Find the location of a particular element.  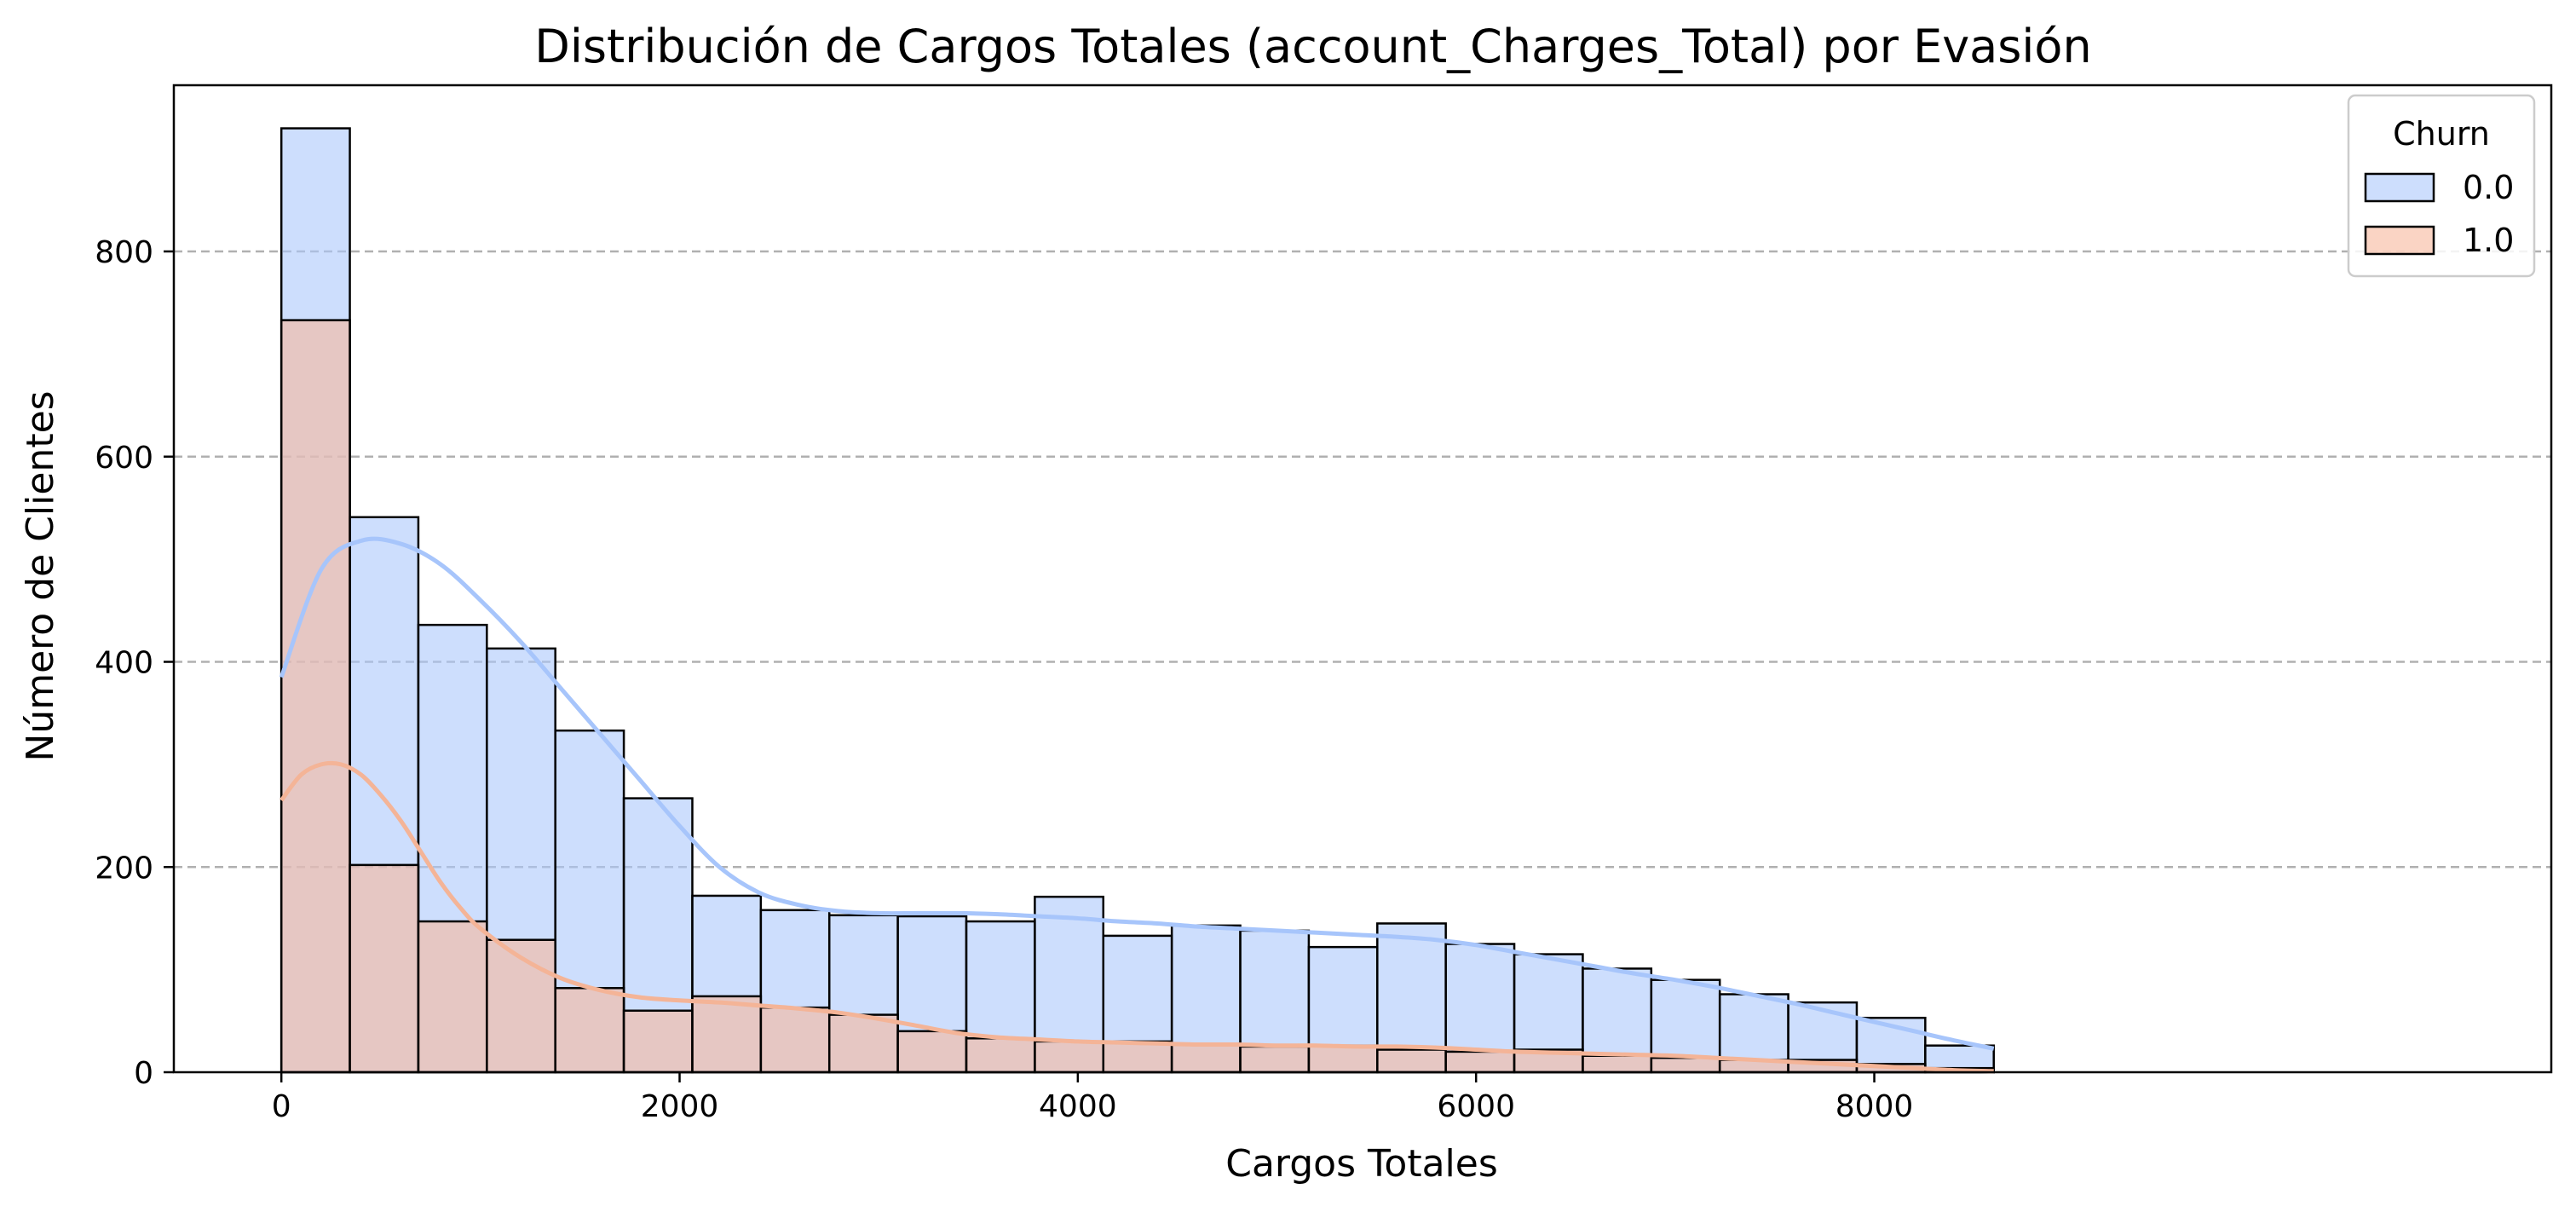

bar-churn-1.0-bin-19 is located at coordinates (1617, 1064).